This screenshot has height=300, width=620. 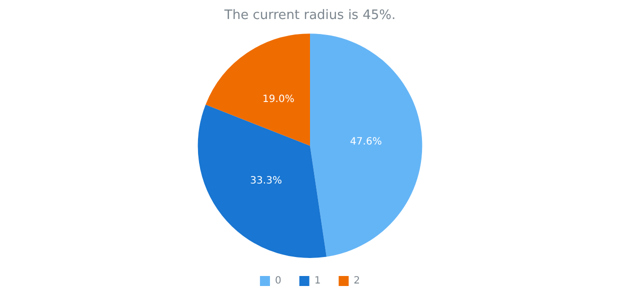 What do you see at coordinates (278, 100) in the screenshot?
I see `data-label: 19.0%` at bounding box center [278, 100].